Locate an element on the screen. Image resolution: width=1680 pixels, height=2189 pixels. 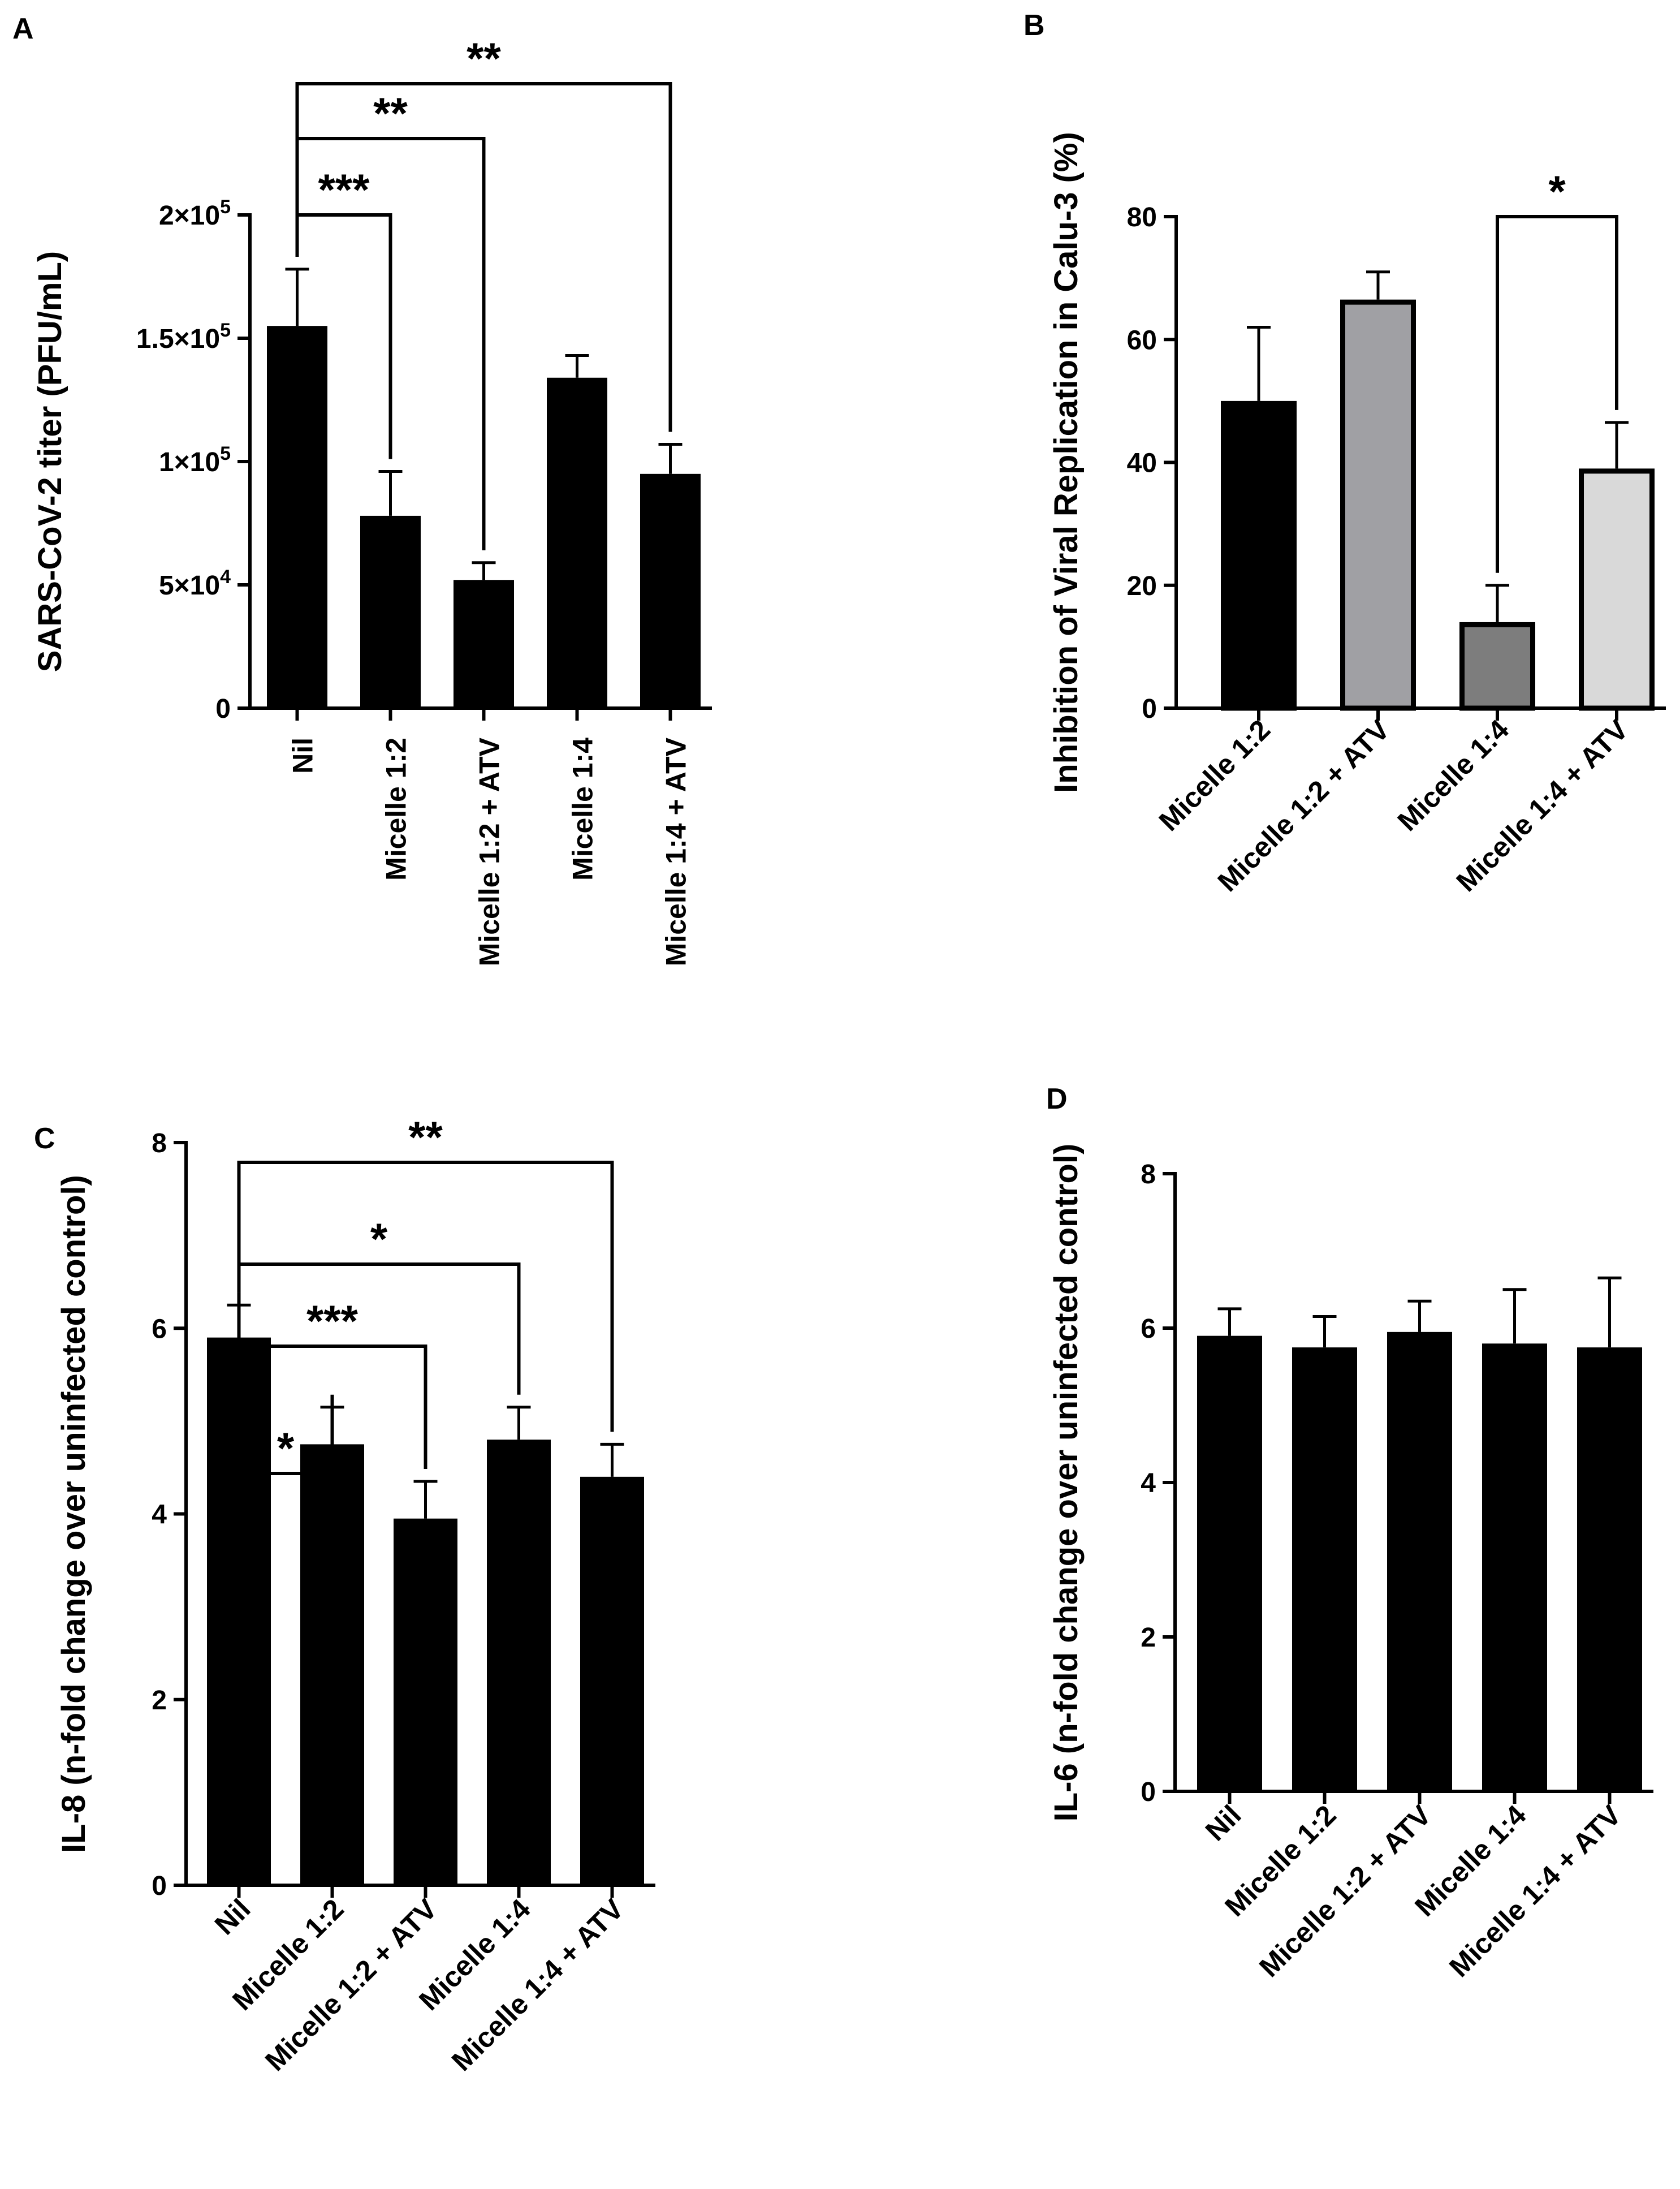
tick-exponent: 4 is located at coordinates (225, 577).